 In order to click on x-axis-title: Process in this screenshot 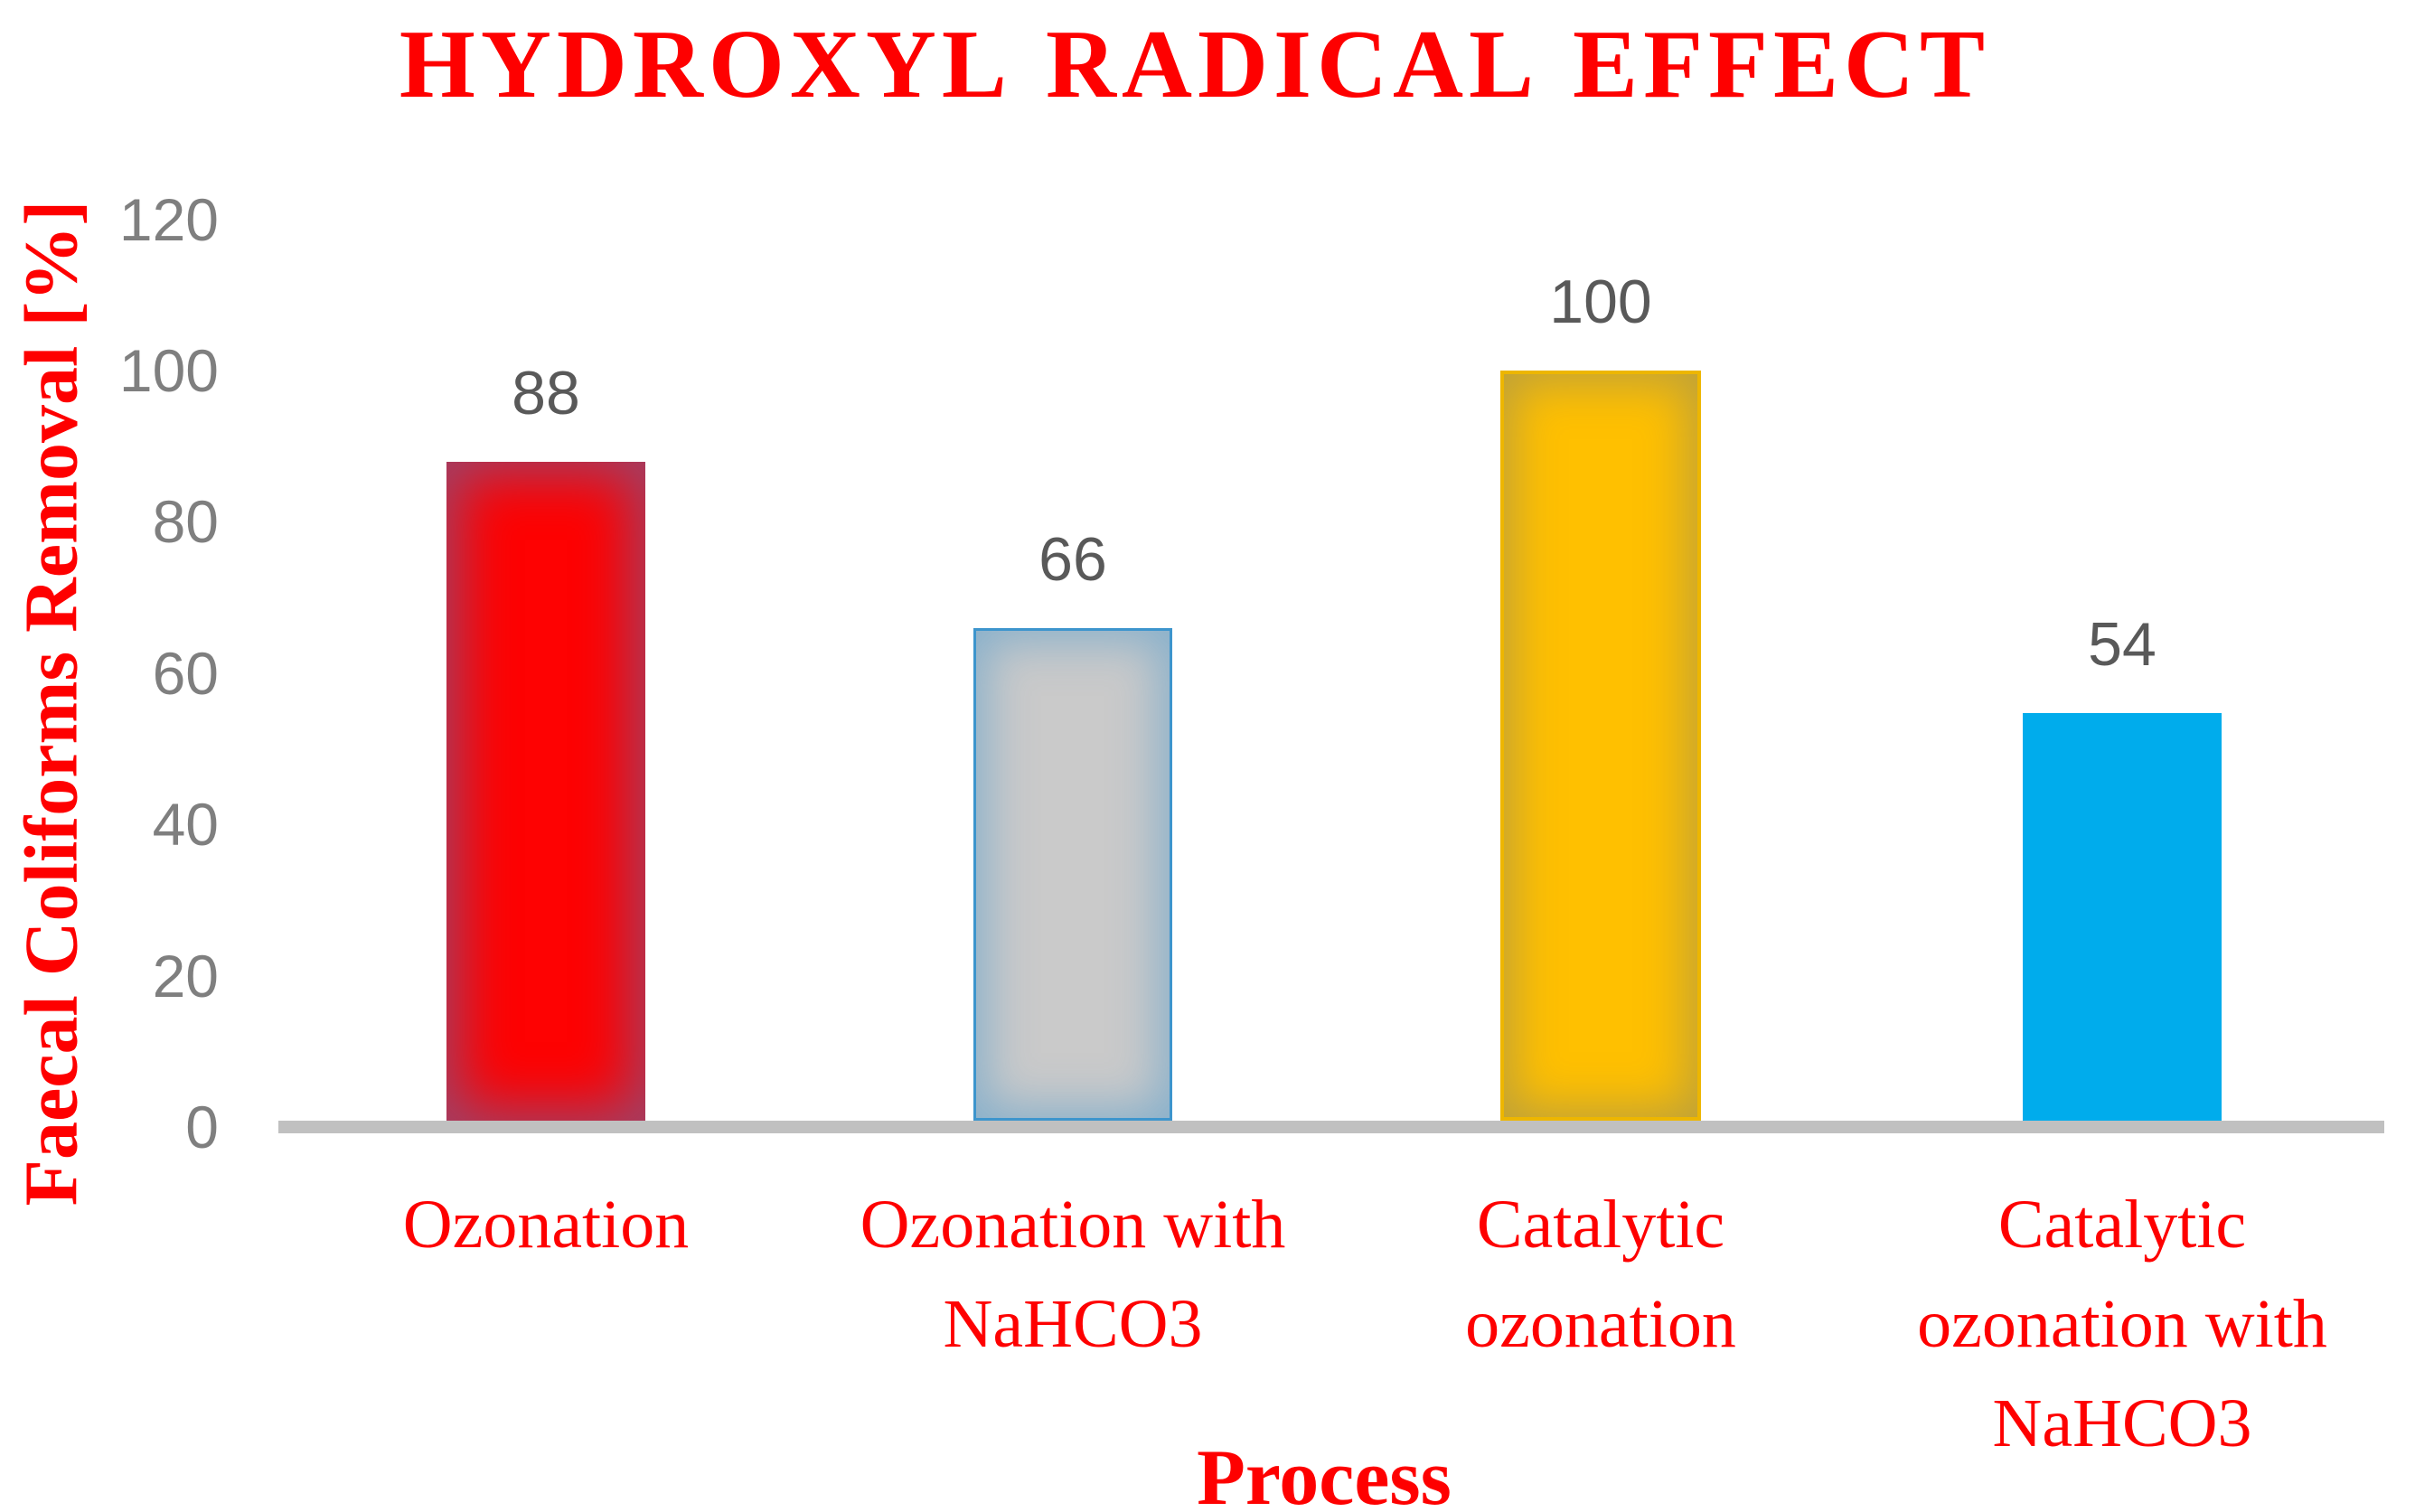, I will do `click(1325, 1473)`.